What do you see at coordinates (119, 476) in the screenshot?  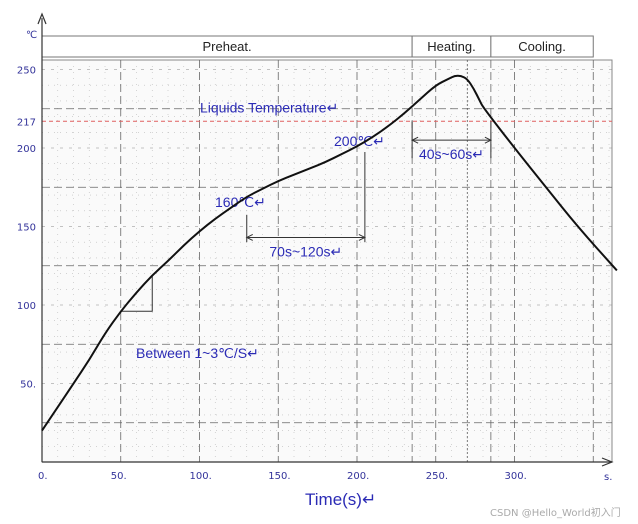 I see `x-tick-label: 50.` at bounding box center [119, 476].